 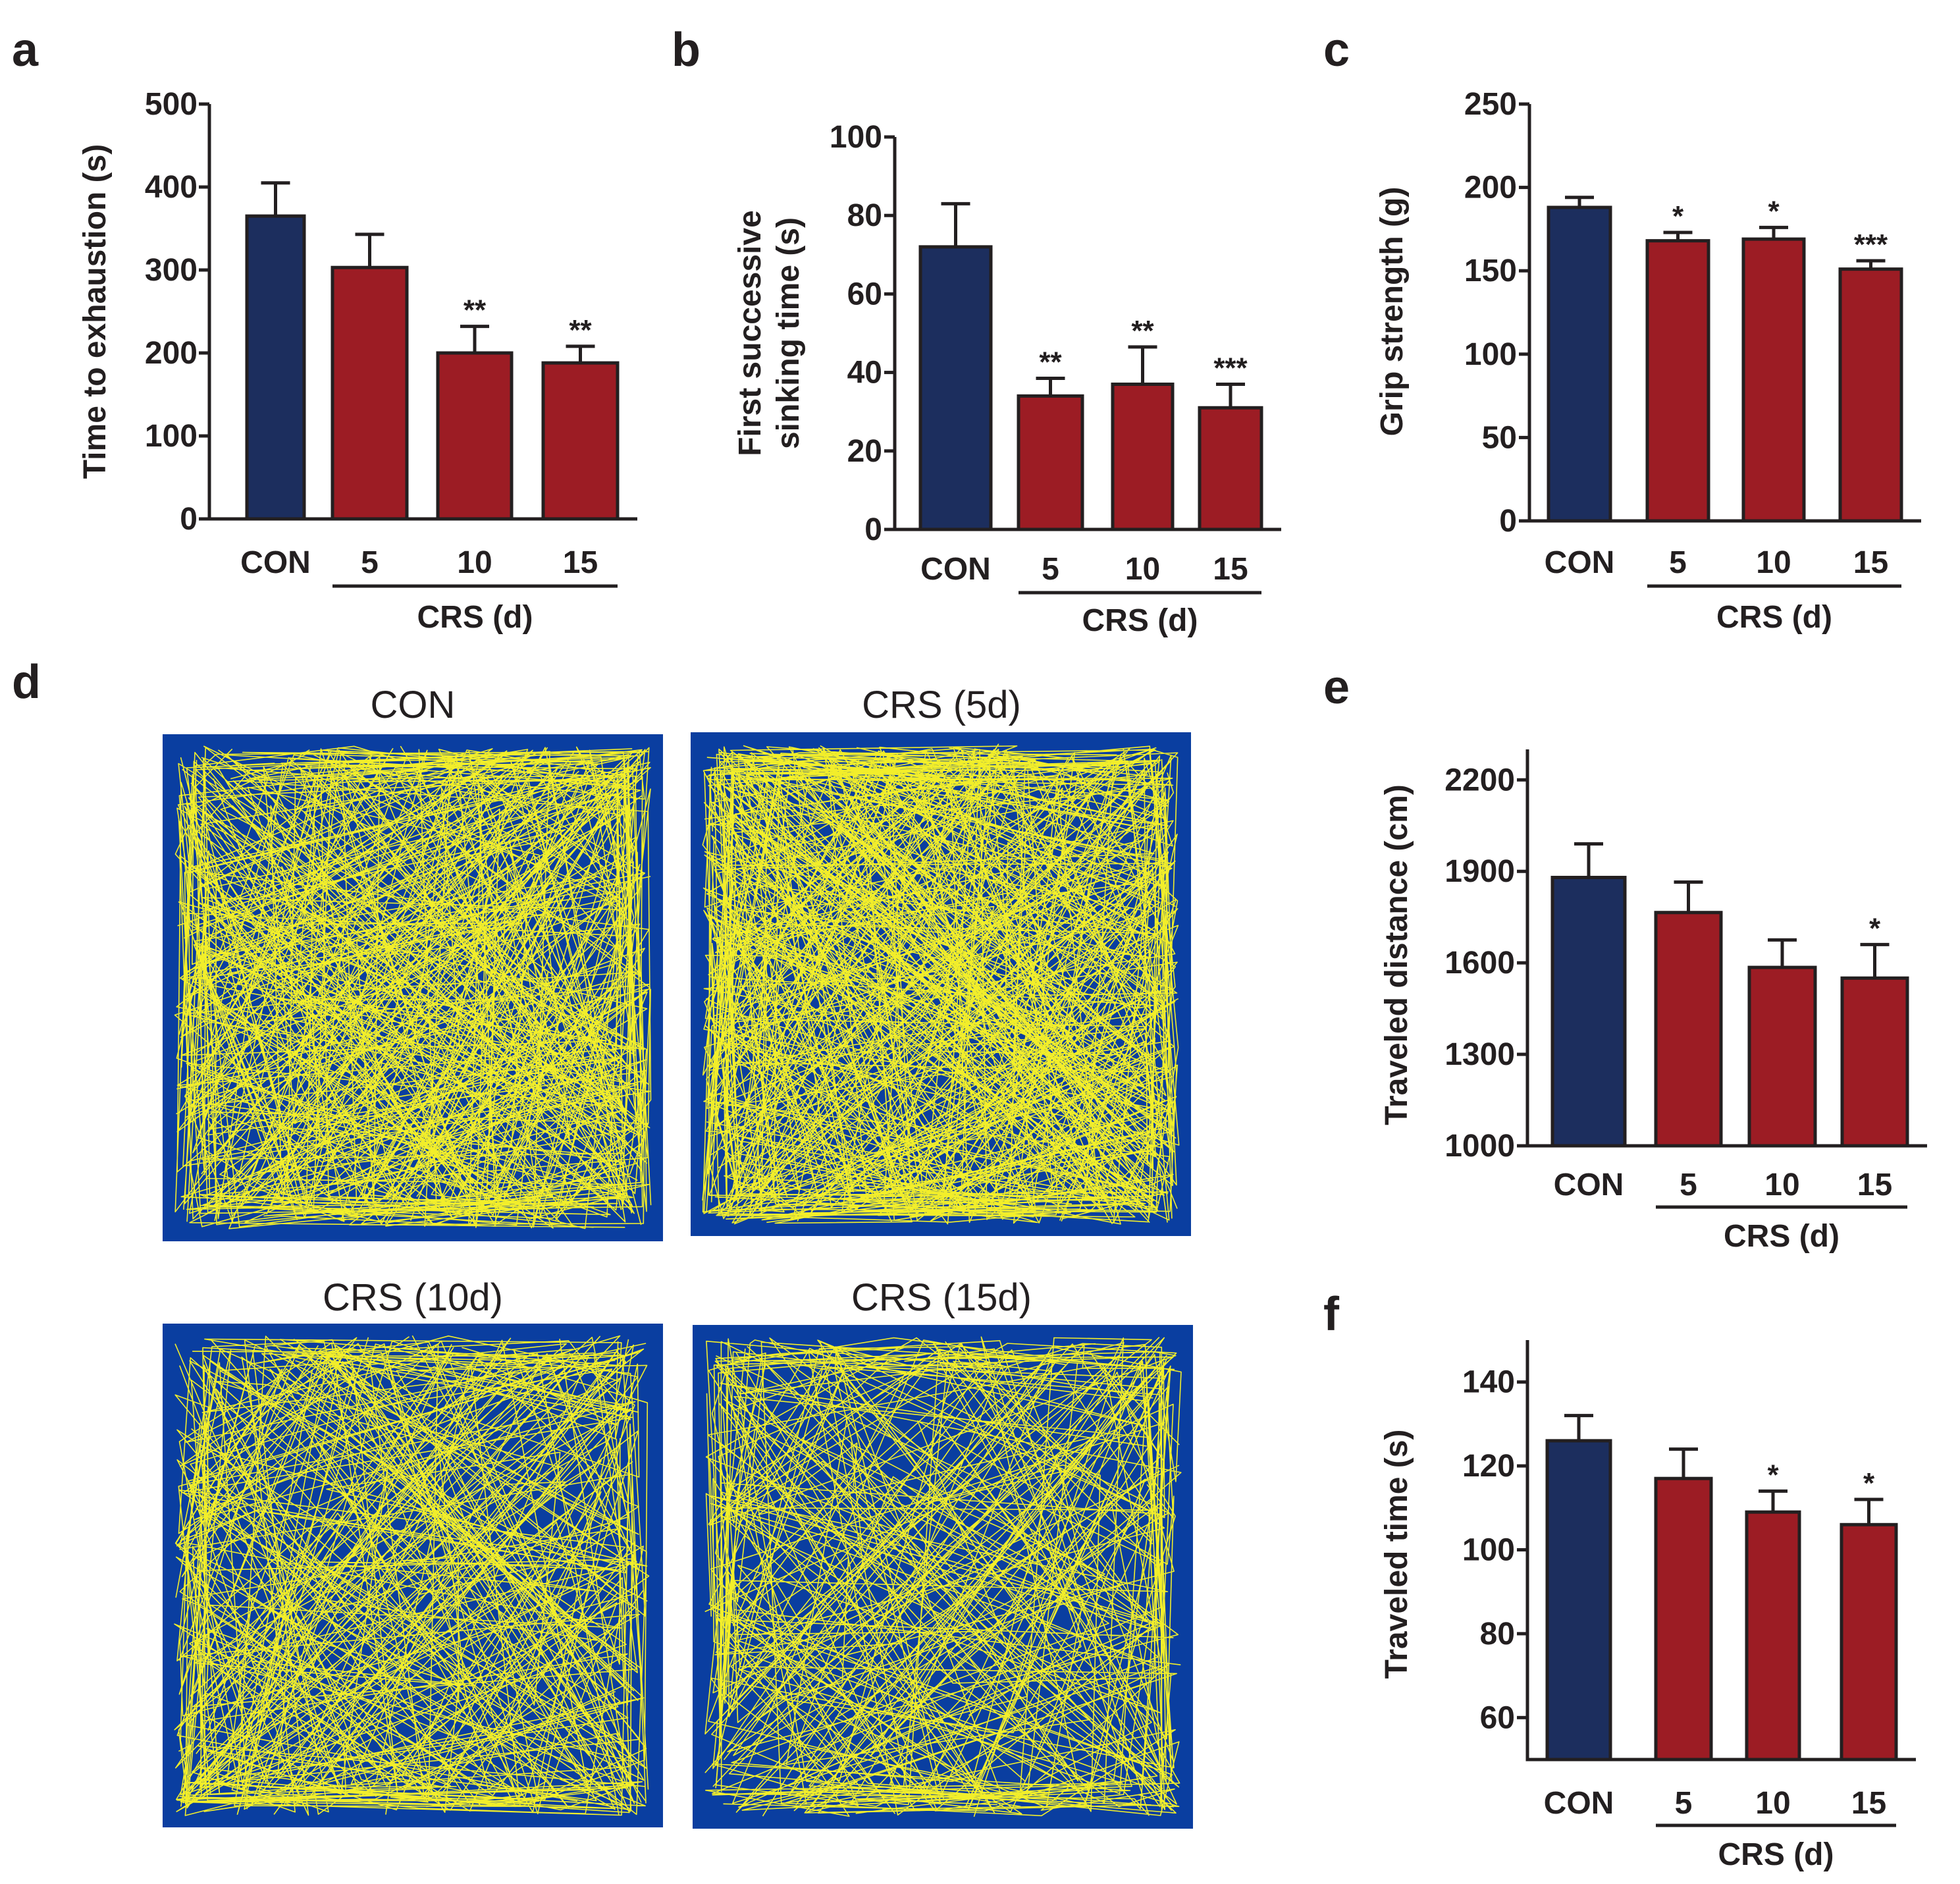 I want to click on category-label-a-3: 15, so click(x=580, y=562).